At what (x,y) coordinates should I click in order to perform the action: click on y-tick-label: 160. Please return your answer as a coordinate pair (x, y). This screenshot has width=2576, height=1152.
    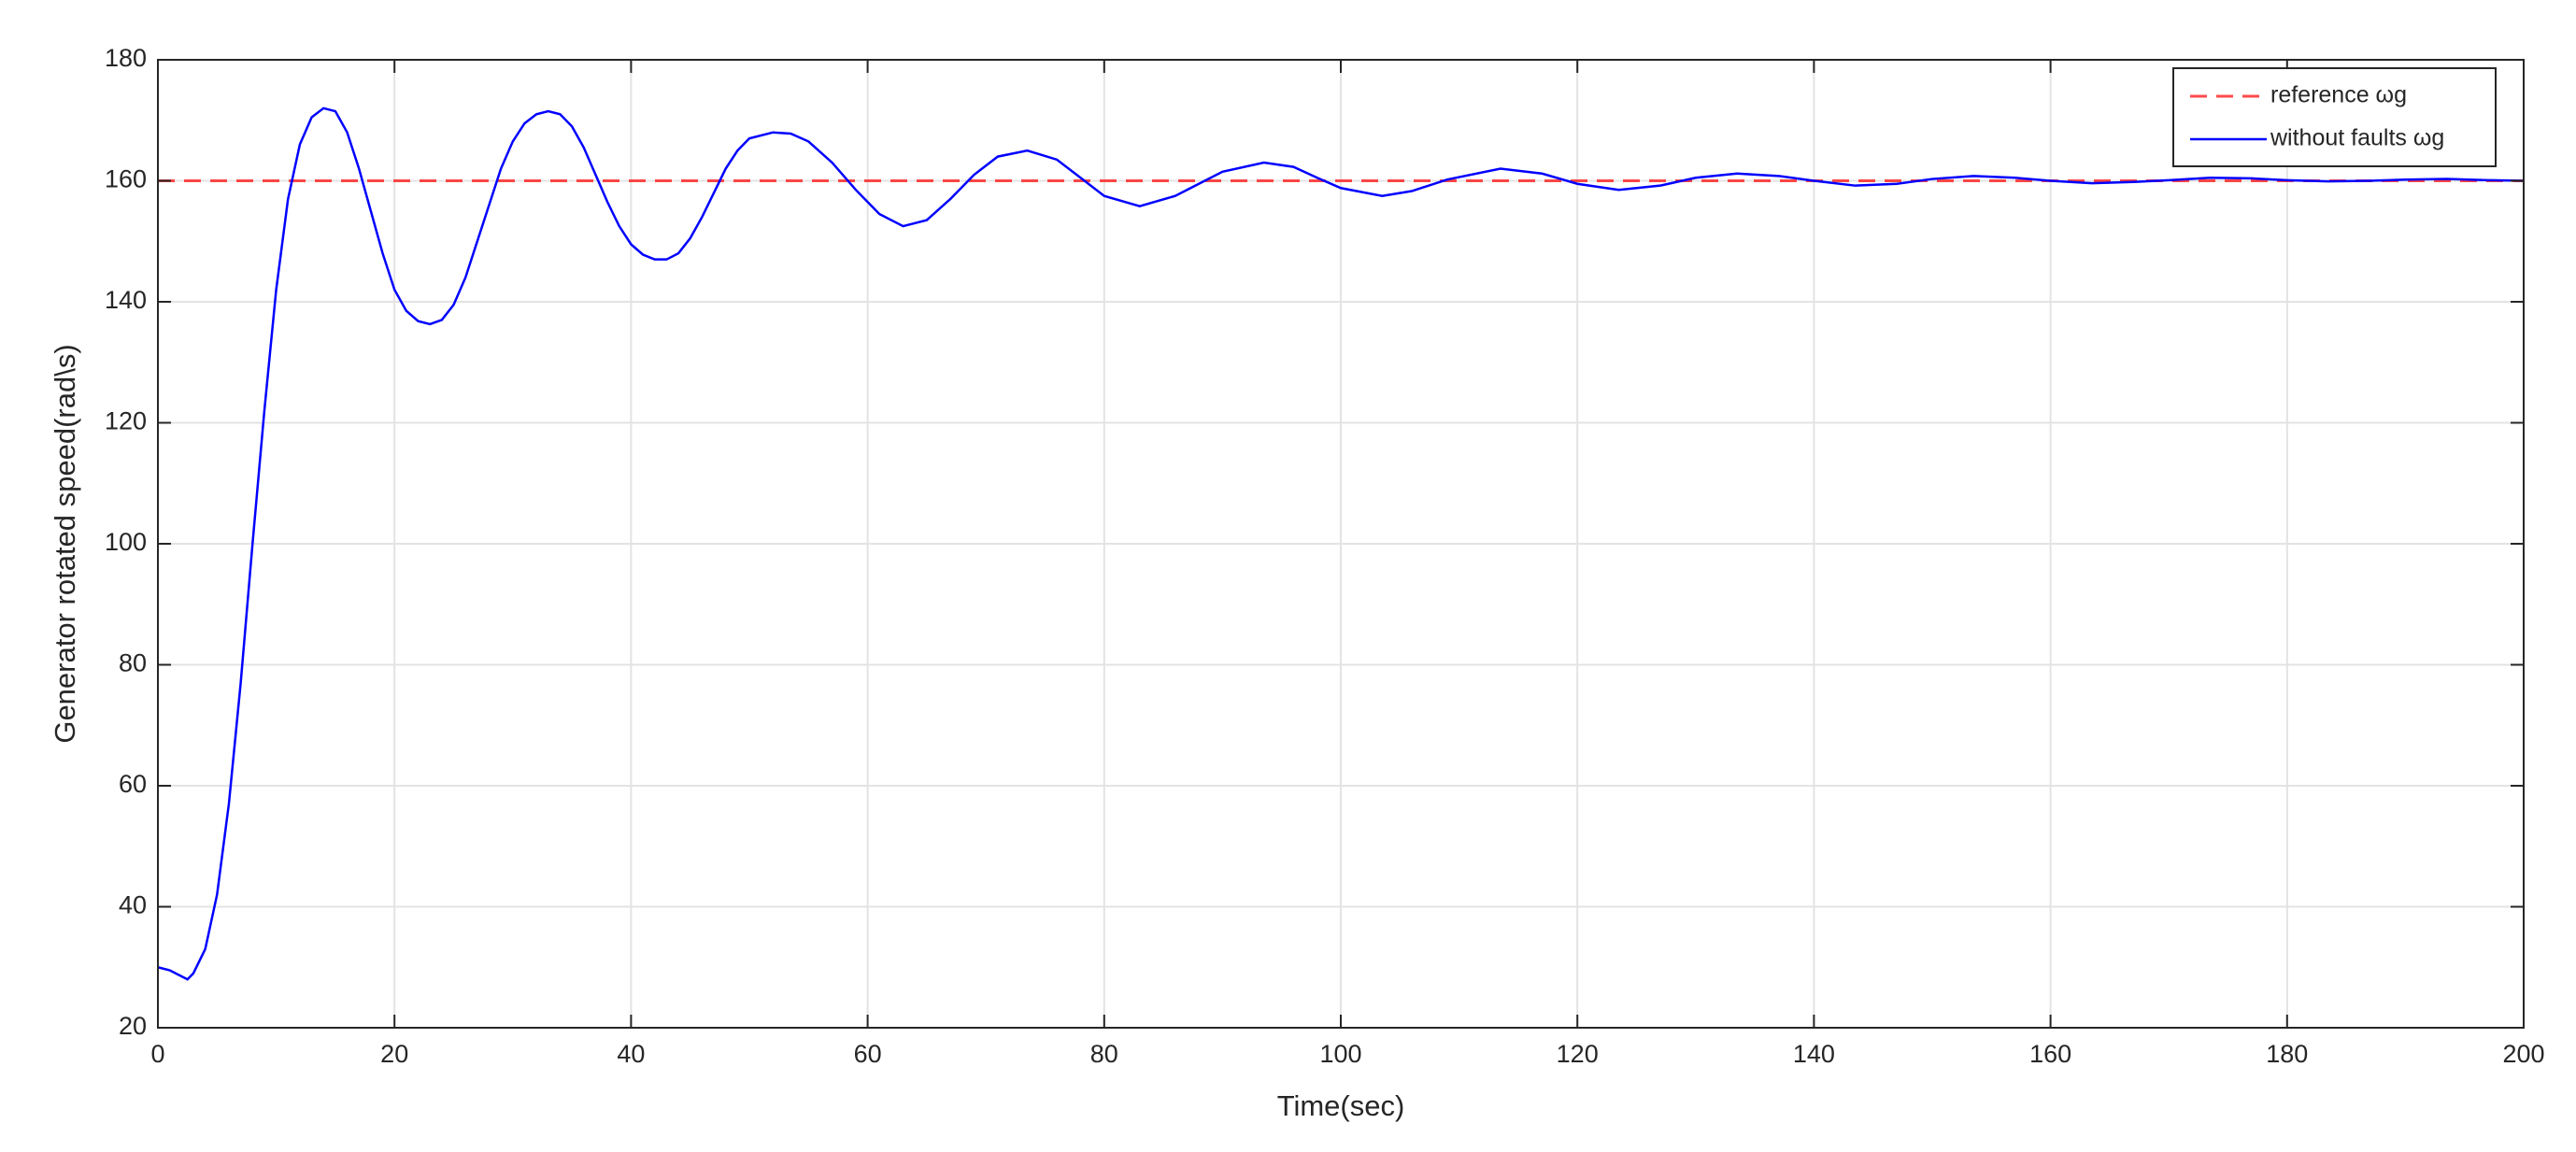
    Looking at the image, I should click on (126, 179).